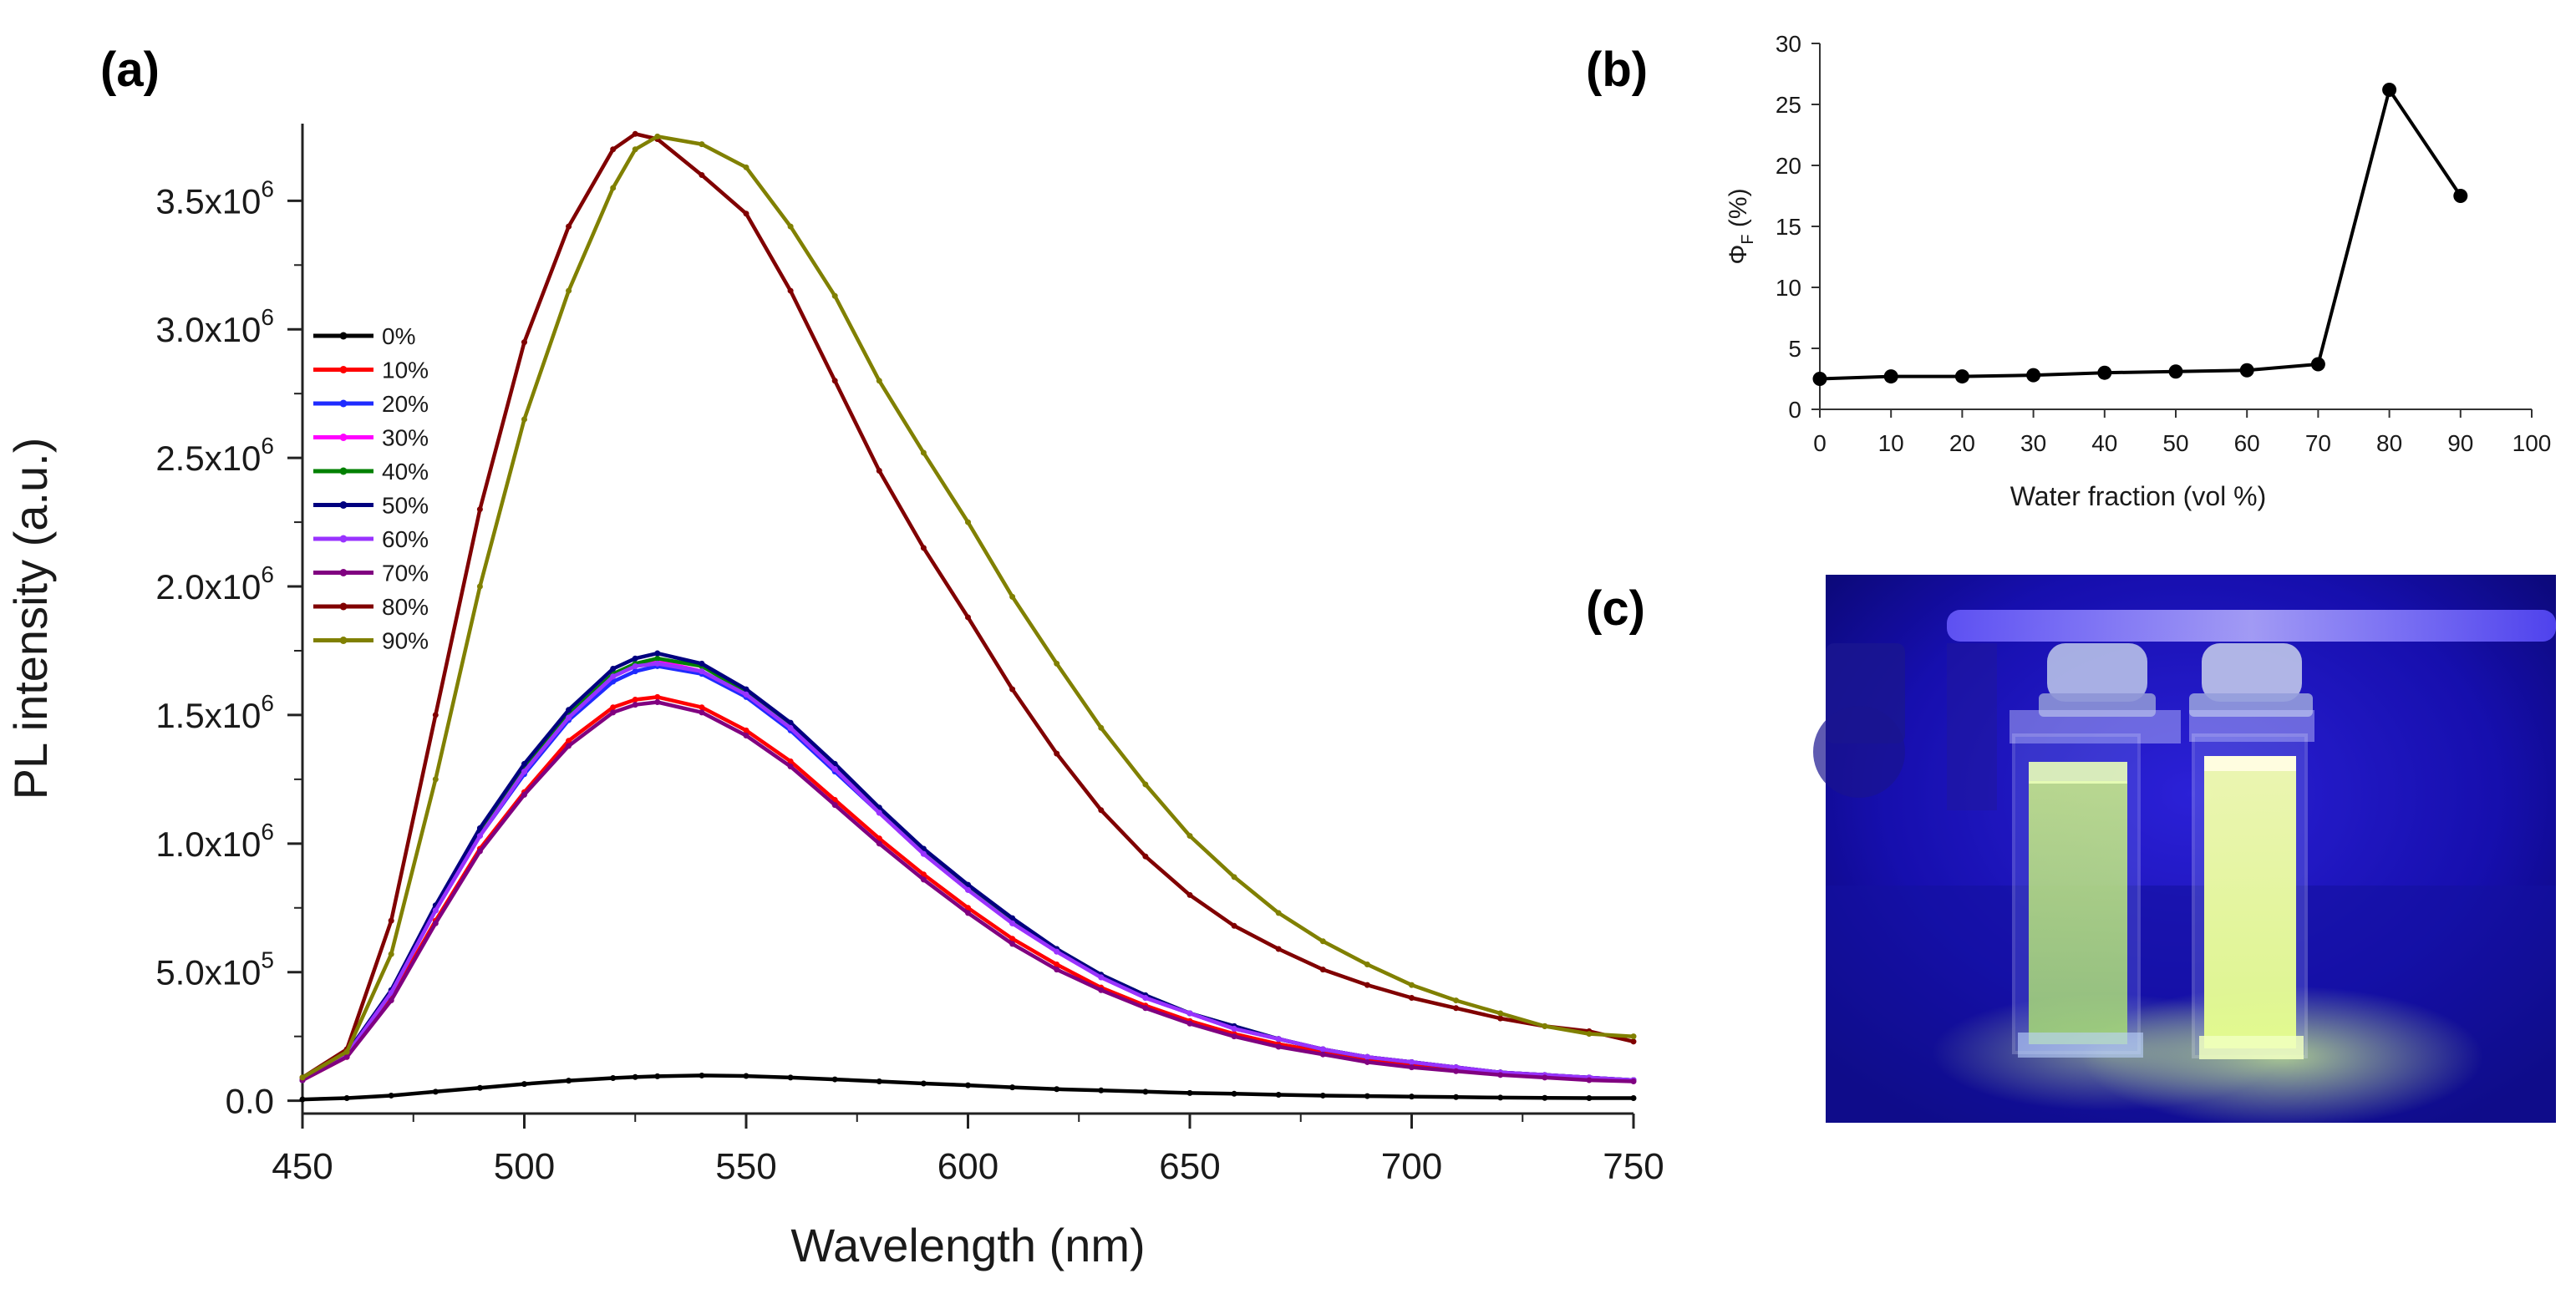  Describe the element at coordinates (250, 1101) in the screenshot. I see `y-tick-label: 0.0` at that location.